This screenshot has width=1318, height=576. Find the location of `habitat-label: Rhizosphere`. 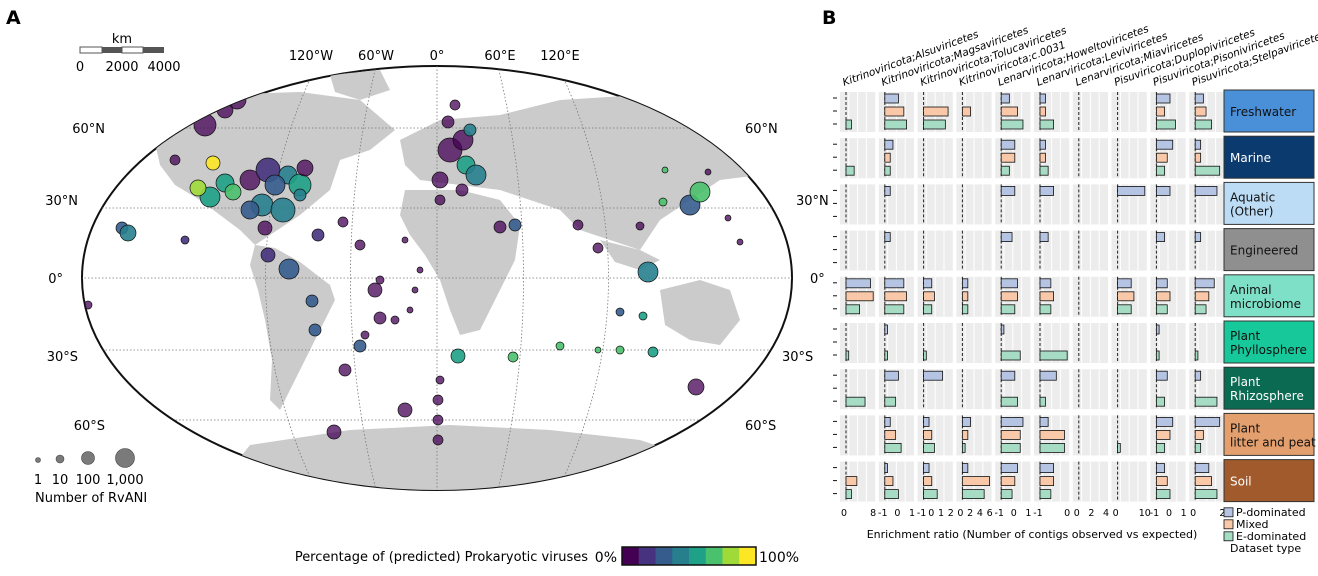

habitat-label: Rhizosphere is located at coordinates (1267, 396).